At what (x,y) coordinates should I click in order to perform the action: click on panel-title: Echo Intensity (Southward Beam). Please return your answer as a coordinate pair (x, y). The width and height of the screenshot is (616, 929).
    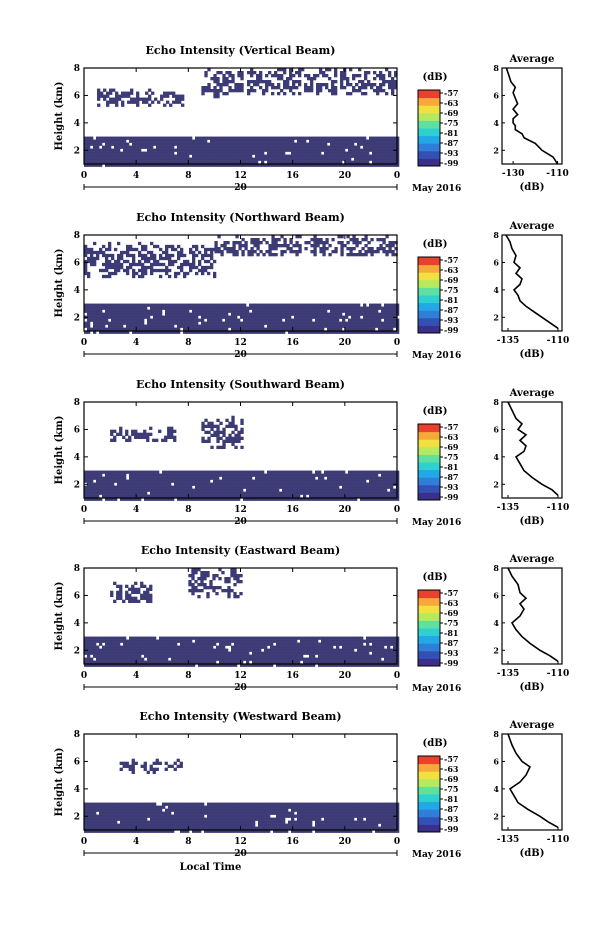
    Looking at the image, I should click on (240, 384).